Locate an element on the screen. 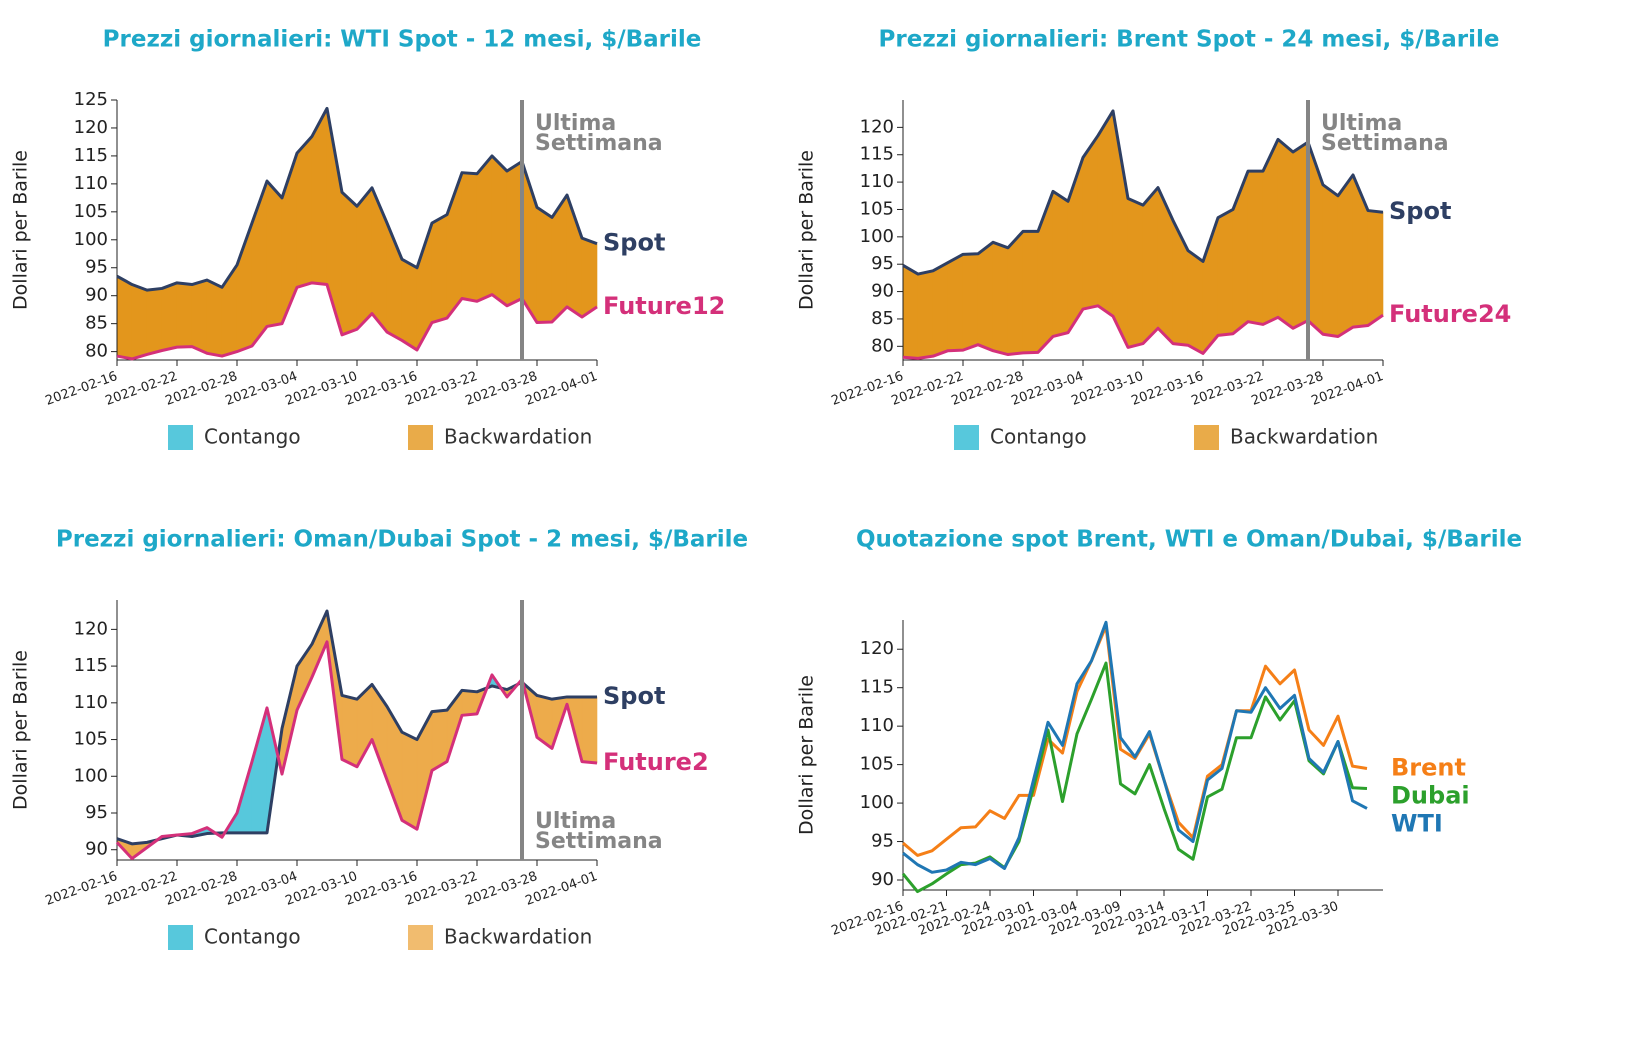 This screenshot has height=1045, width=1640. y-tick-label: 125 is located at coordinates (91, 99).